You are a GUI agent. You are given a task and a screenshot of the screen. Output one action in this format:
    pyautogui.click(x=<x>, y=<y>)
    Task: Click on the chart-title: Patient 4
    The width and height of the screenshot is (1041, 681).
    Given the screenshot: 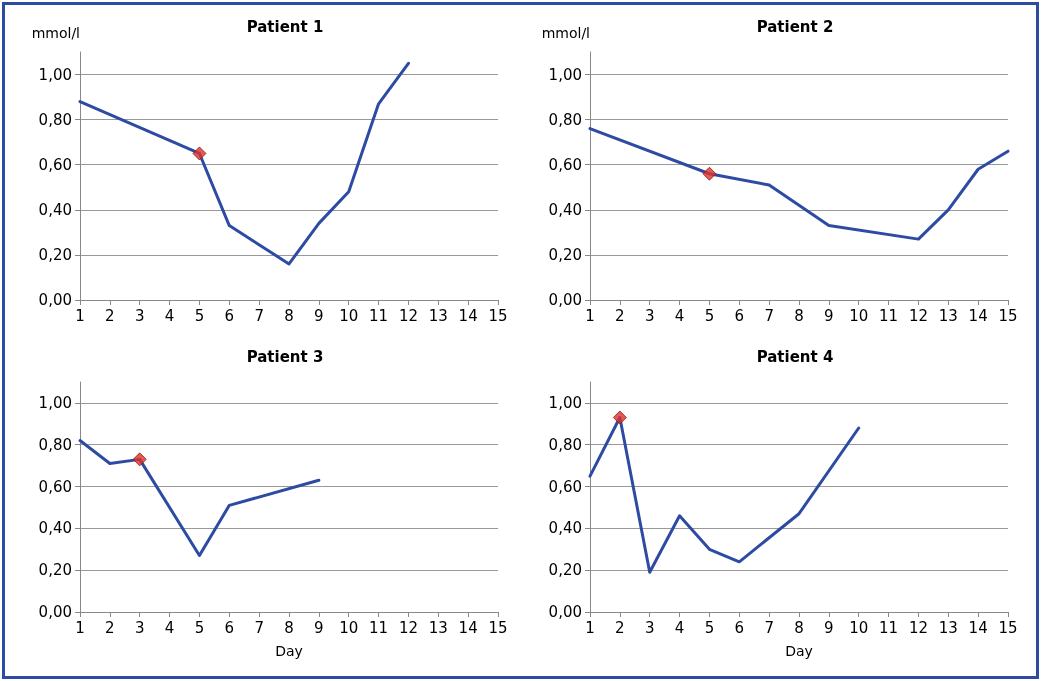 What is the action you would take?
    pyautogui.click(x=795, y=356)
    